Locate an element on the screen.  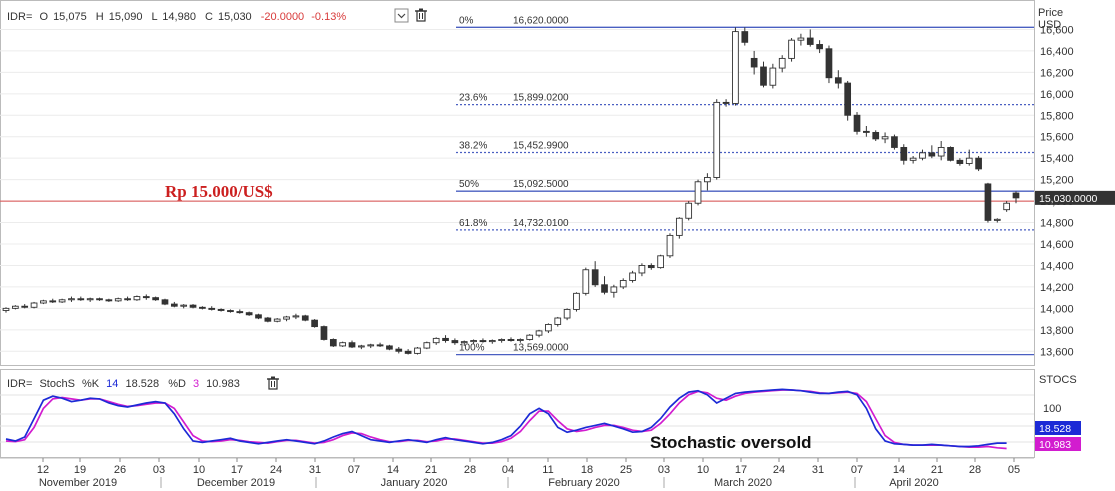
month-label: March 2020 is located at coordinates (743, 483).